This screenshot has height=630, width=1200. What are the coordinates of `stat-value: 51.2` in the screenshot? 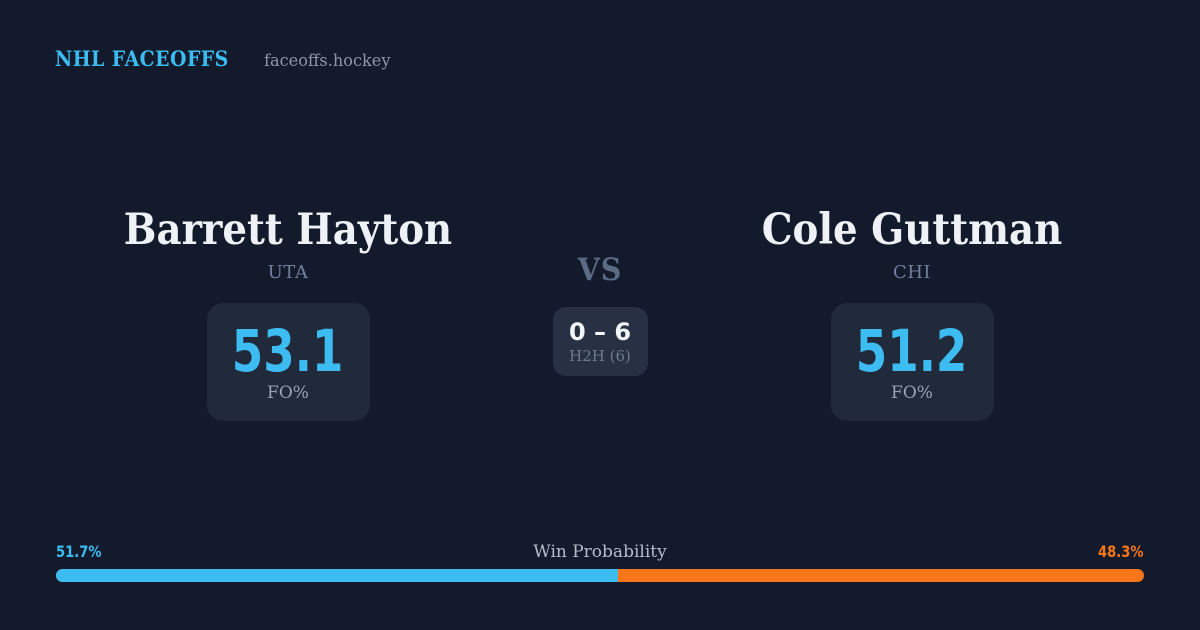 It's located at (912, 351).